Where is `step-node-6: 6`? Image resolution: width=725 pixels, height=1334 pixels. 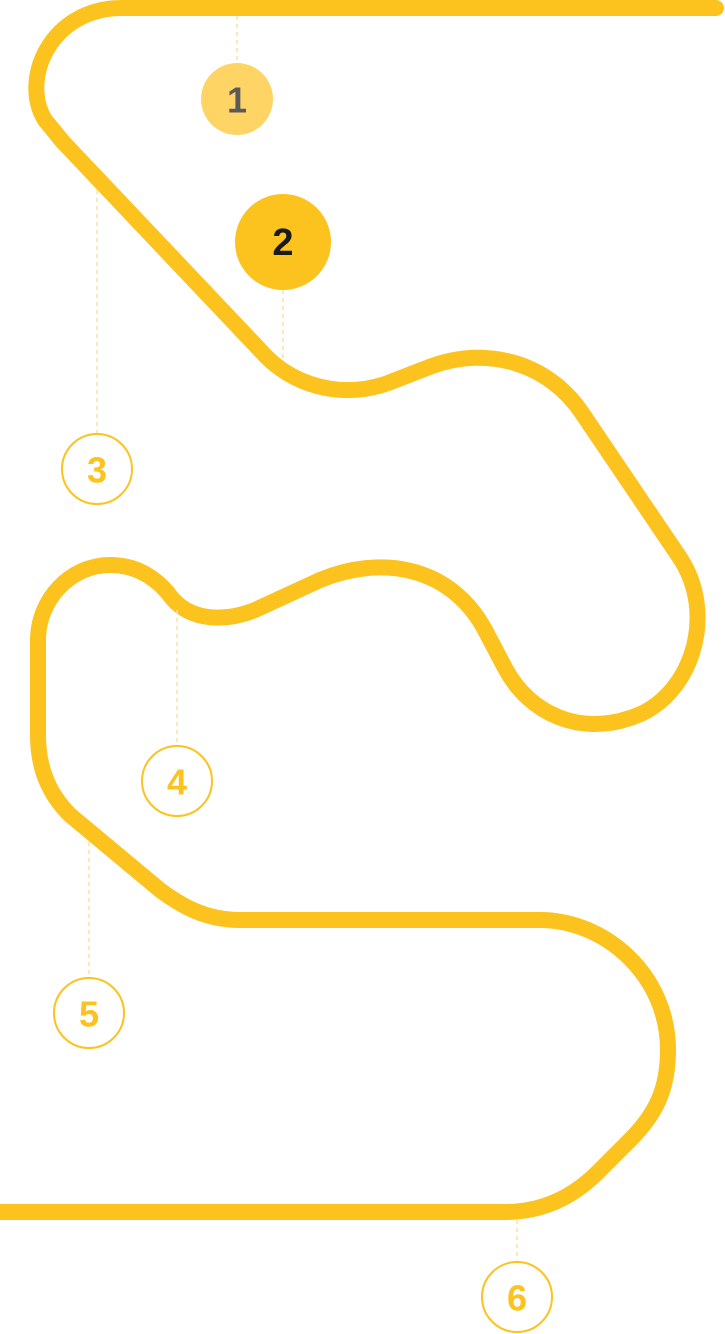
step-node-6: 6 is located at coordinates (517, 1297).